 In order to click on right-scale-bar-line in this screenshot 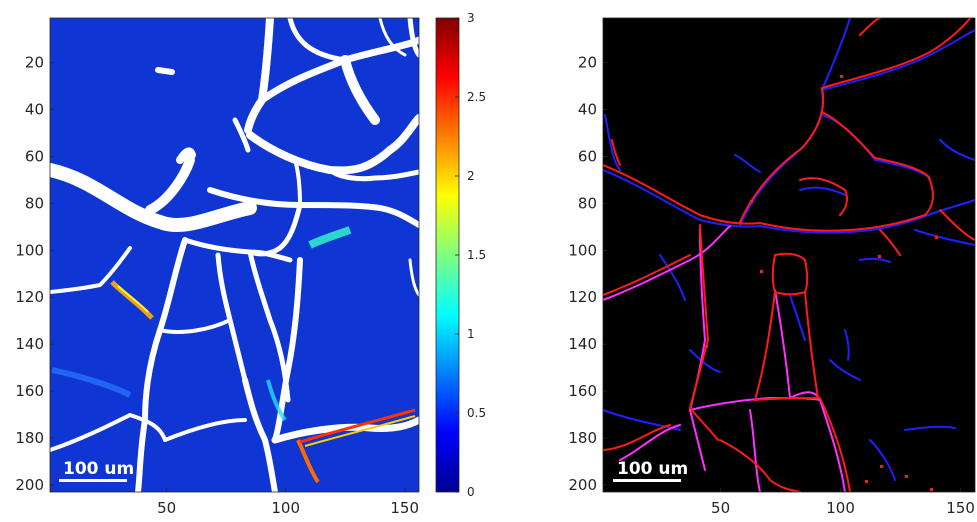, I will do `click(647, 480)`.